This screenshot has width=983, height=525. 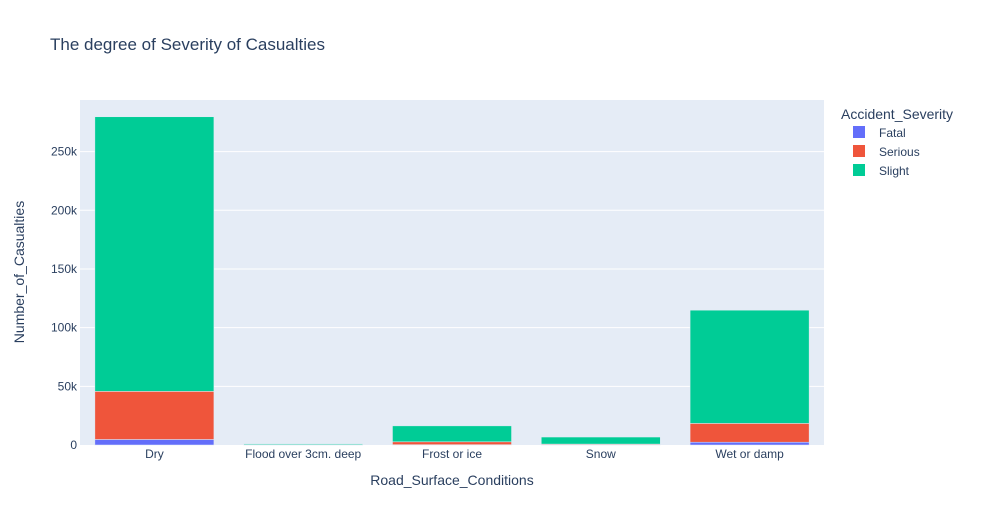 I want to click on chart-title: The degree of Severity of Casualties, so click(x=187, y=44).